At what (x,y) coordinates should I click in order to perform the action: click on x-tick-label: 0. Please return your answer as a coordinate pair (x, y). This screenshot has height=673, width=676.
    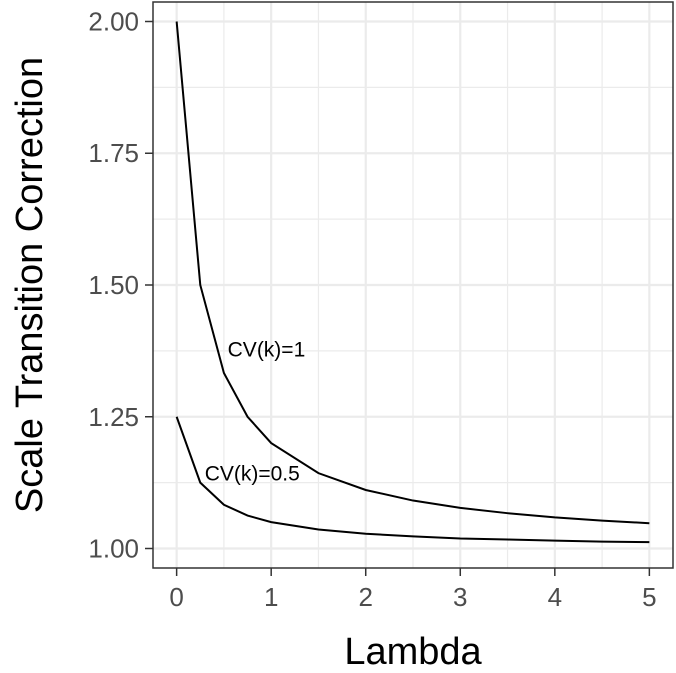
    Looking at the image, I should click on (176, 597).